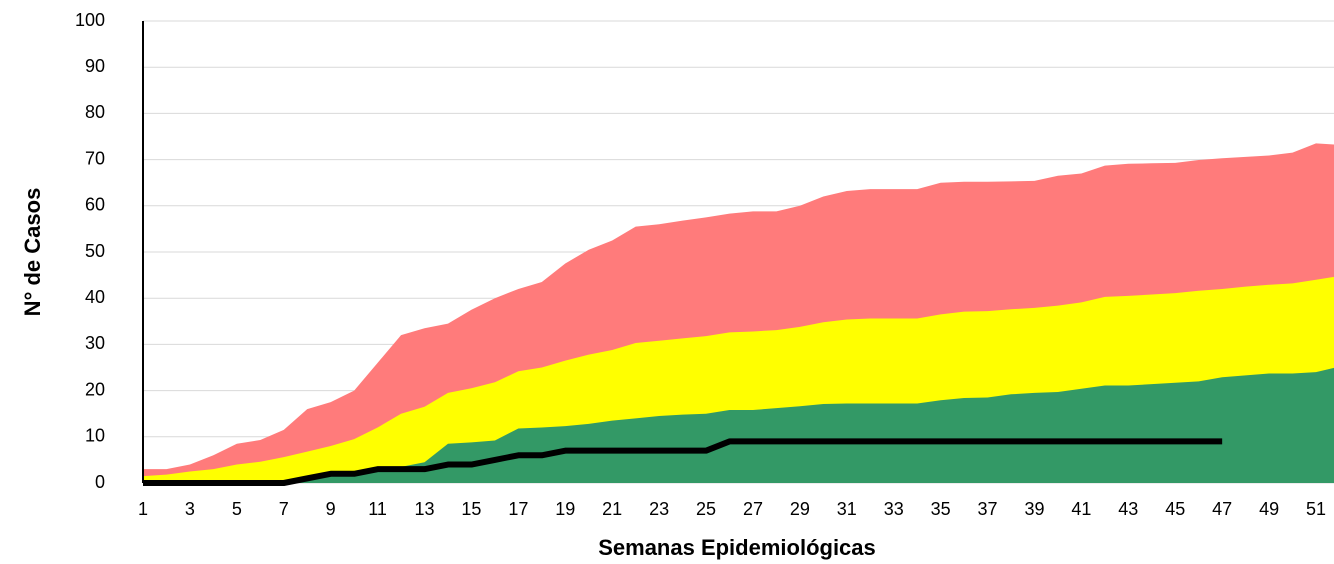 The image size is (1334, 564). I want to click on y-tick-label: 70, so click(95, 158).